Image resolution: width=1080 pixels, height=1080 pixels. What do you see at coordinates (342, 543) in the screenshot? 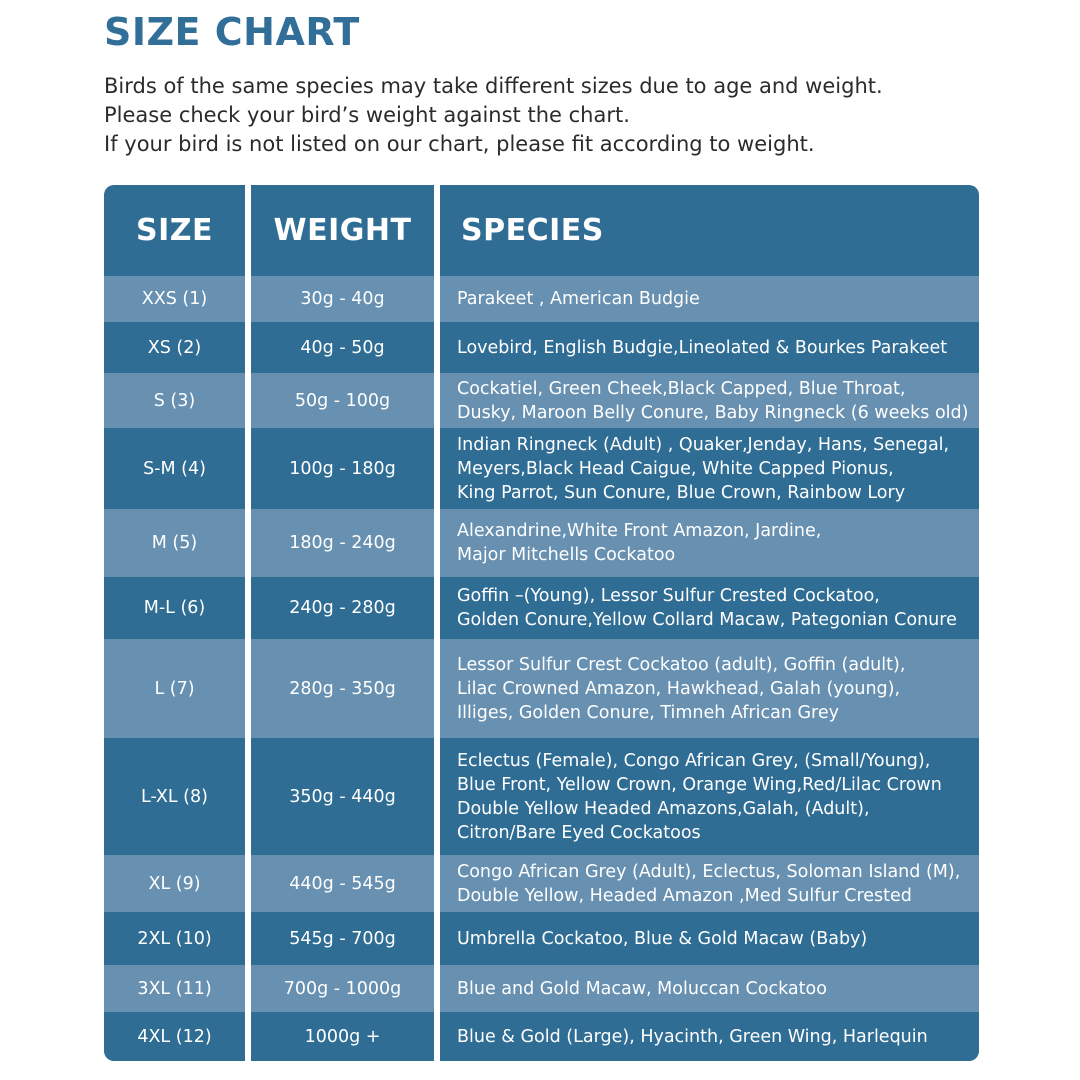
I see `weight-cell: 180g - 240g` at bounding box center [342, 543].